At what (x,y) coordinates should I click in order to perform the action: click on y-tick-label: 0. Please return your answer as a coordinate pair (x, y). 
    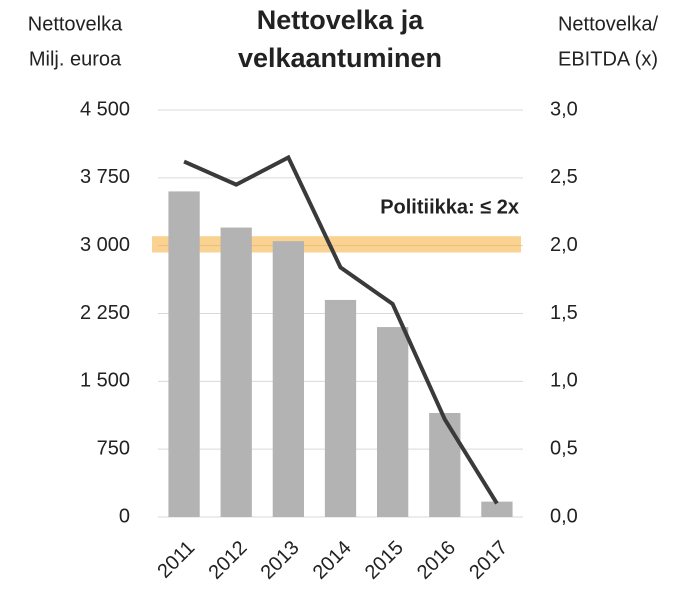
    Looking at the image, I should click on (124, 516).